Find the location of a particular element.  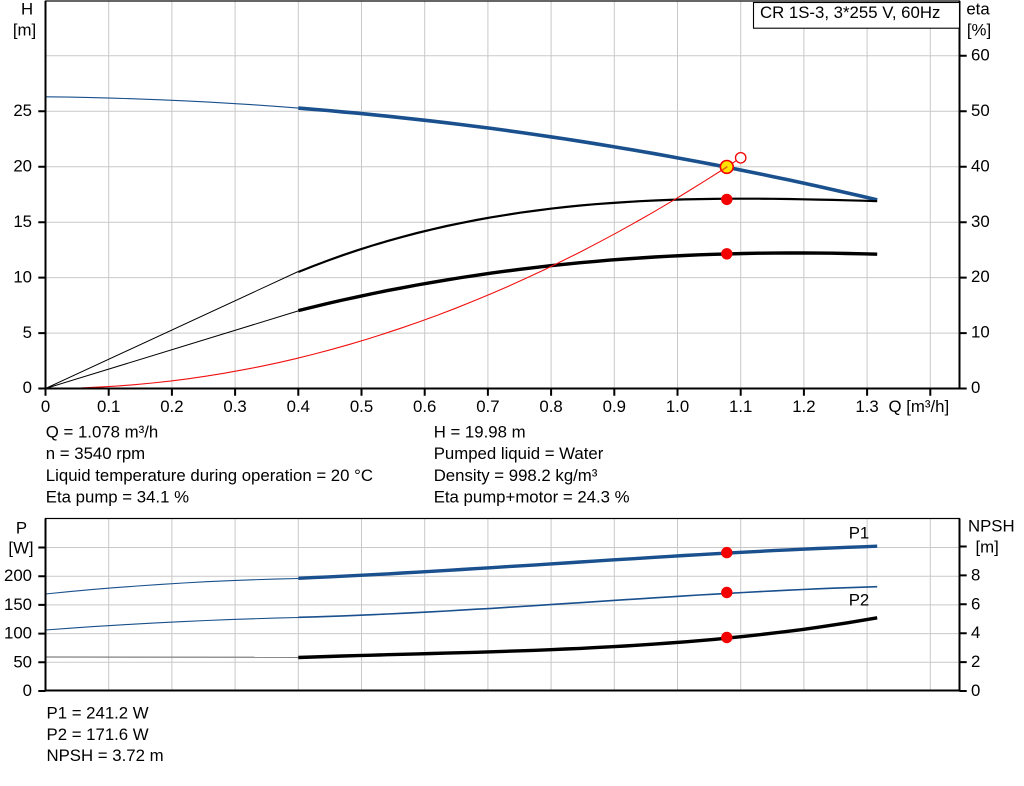

svg-text: 0.5 is located at coordinates (361, 406).